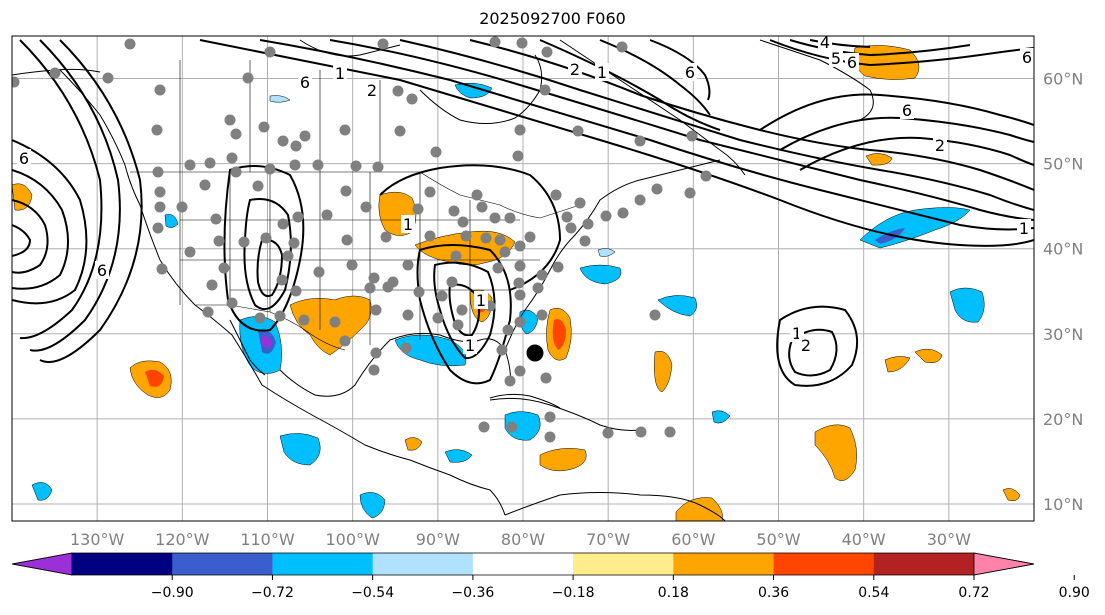 This screenshot has height=615, width=1105. I want to click on colorbar-tick-label: −0.18, so click(573, 593).